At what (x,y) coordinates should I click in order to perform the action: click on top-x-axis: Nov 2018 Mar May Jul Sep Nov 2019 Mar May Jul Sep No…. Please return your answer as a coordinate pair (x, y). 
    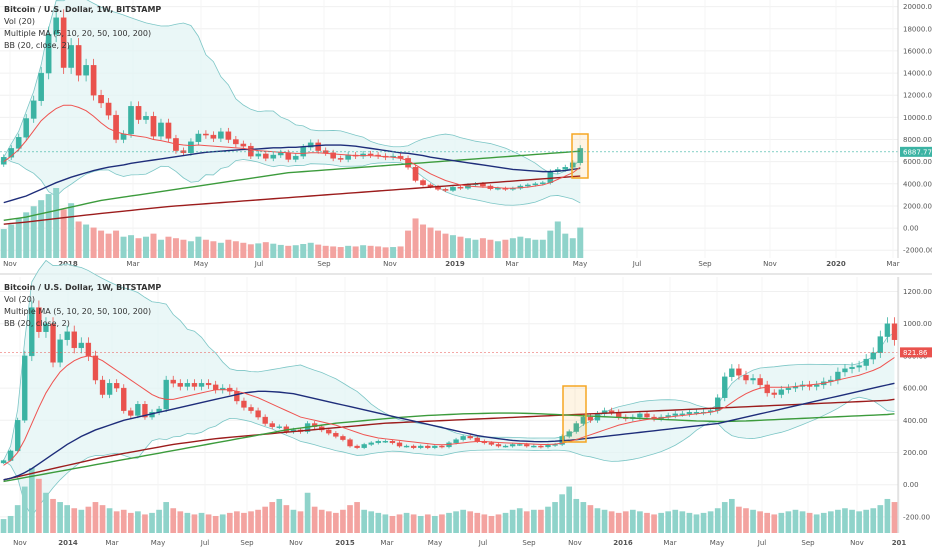
    Looking at the image, I should click on (451, 264).